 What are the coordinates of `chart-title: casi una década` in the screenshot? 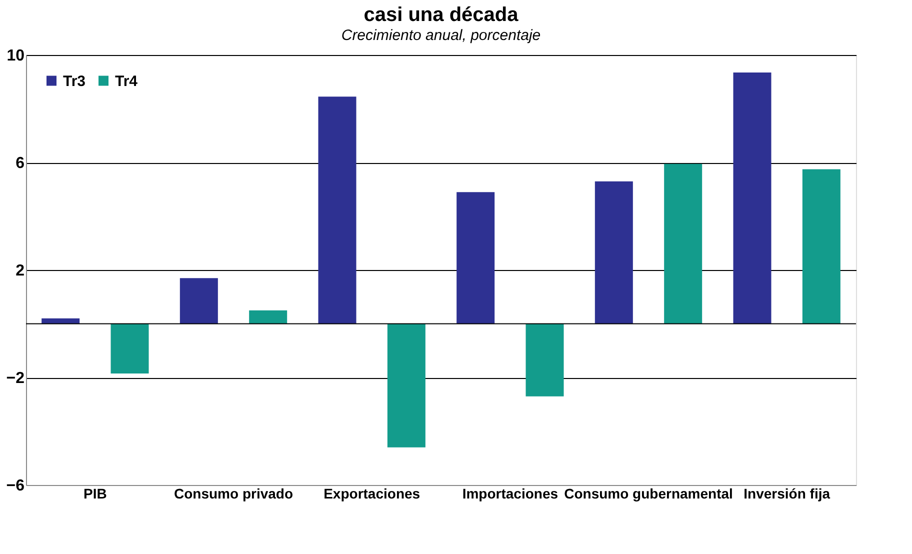 It's located at (442, 15).